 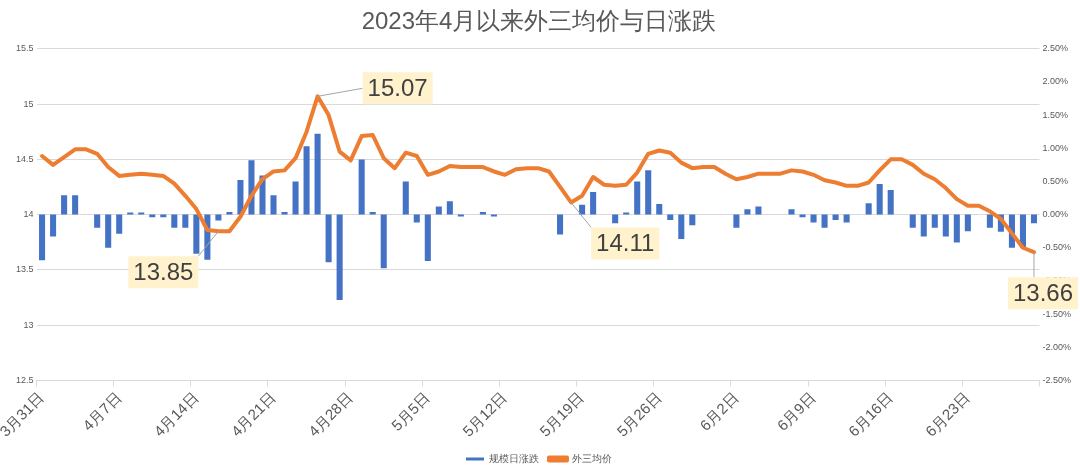 What do you see at coordinates (25, 269) in the screenshot?
I see `y-tick-label: 13.5` at bounding box center [25, 269].